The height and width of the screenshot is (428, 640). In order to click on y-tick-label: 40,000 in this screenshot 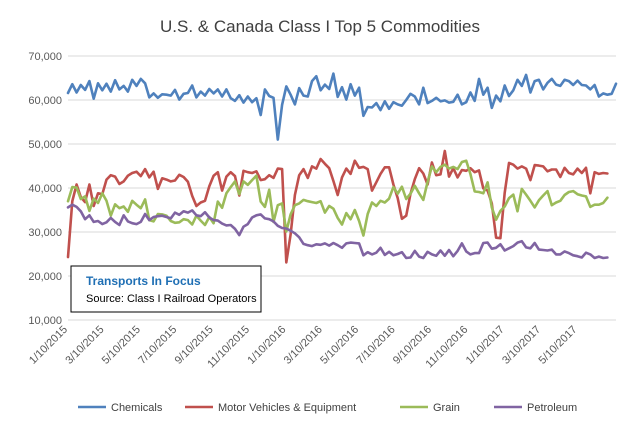, I will do `click(45, 189)`.